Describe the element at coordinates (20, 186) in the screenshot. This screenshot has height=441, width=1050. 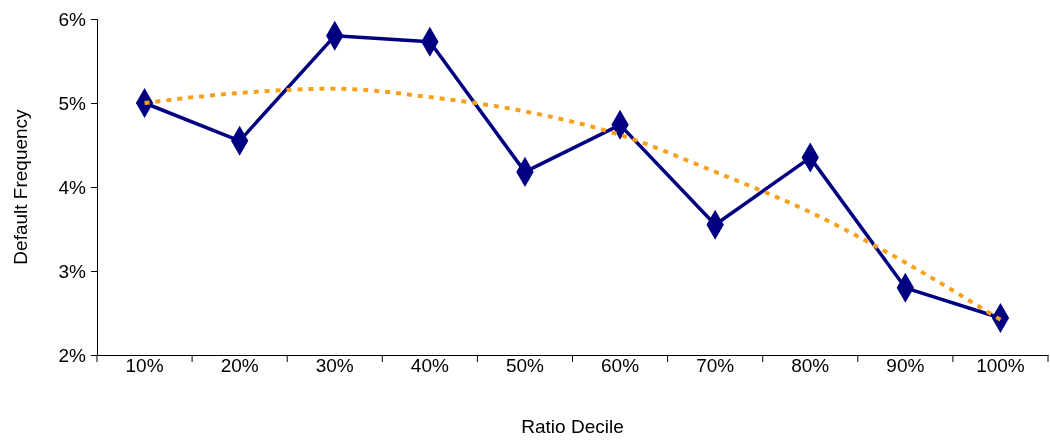
I see `y-axis-title: Default Frequency` at that location.